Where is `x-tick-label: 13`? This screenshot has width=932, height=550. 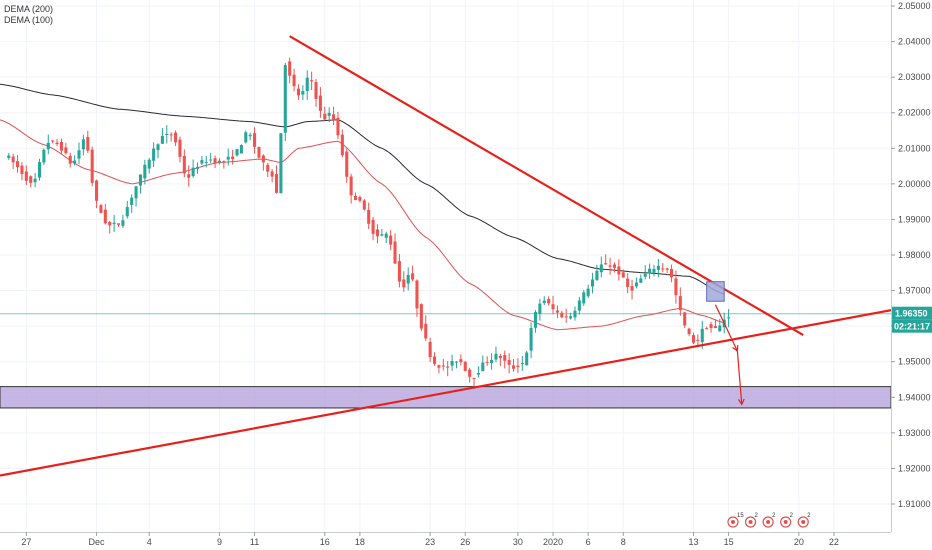 x-tick-label: 13 is located at coordinates (693, 542).